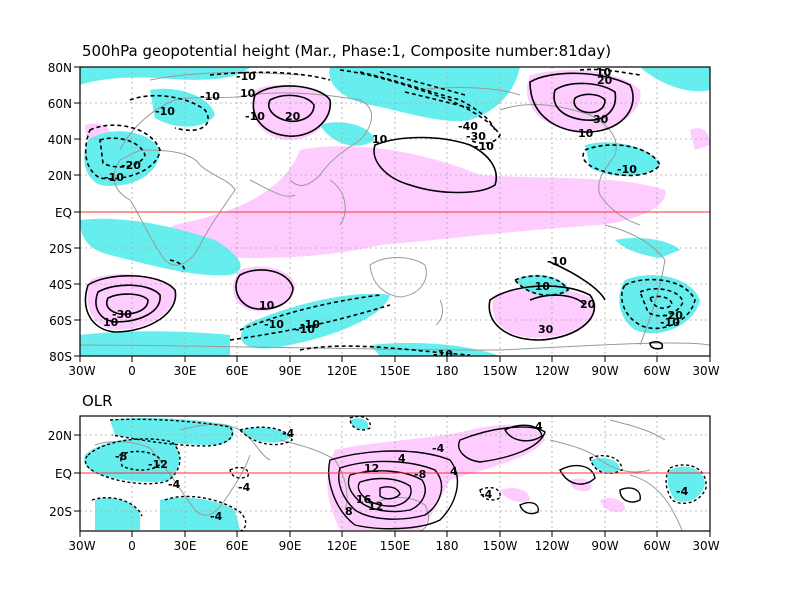  I want to click on bottom-x-axis, so click(395, 534).